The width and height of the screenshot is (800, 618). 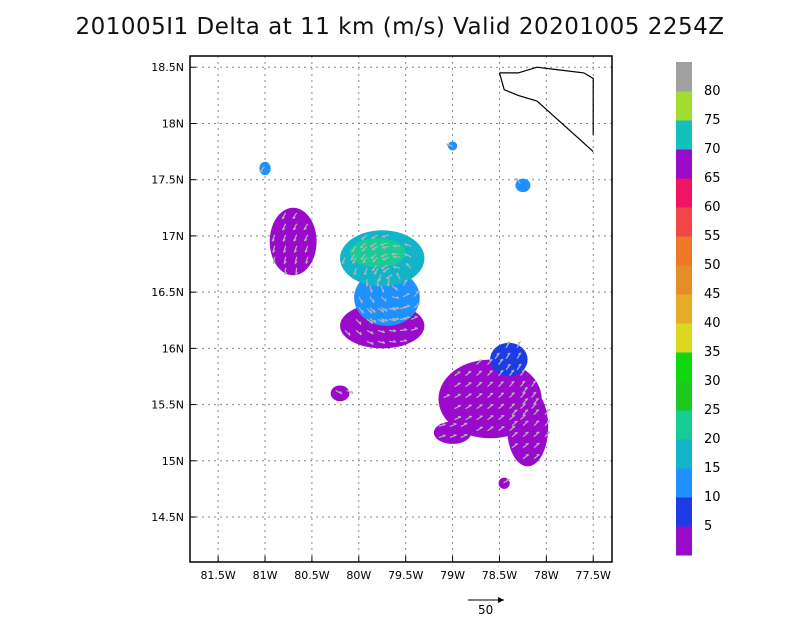 I want to click on x-tick-label: 81W, so click(x=265, y=575).